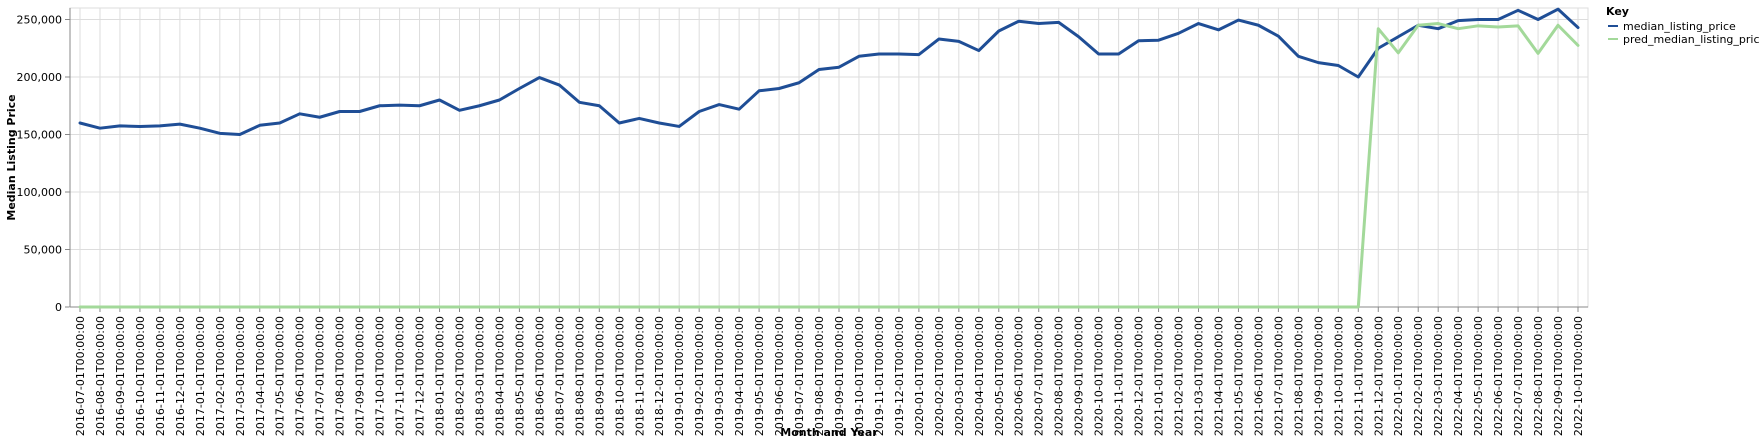  Describe the element at coordinates (1079, 376) in the screenshot. I see `x-tick-label: 2020-09-01T00:00:00` at that location.